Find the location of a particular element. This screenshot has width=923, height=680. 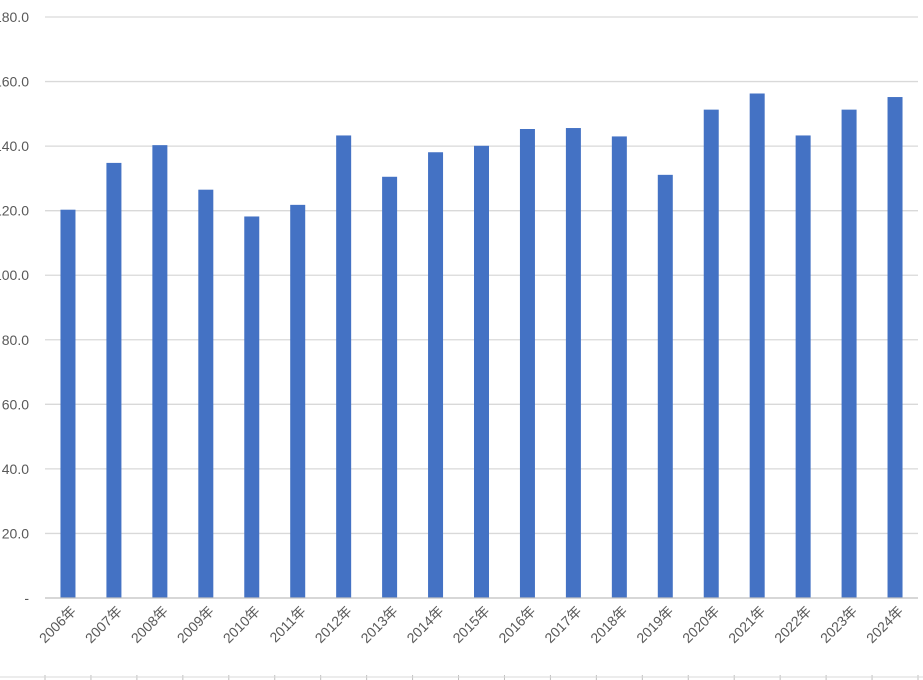

x-tick-label: 2006年 is located at coordinates (57, 624).